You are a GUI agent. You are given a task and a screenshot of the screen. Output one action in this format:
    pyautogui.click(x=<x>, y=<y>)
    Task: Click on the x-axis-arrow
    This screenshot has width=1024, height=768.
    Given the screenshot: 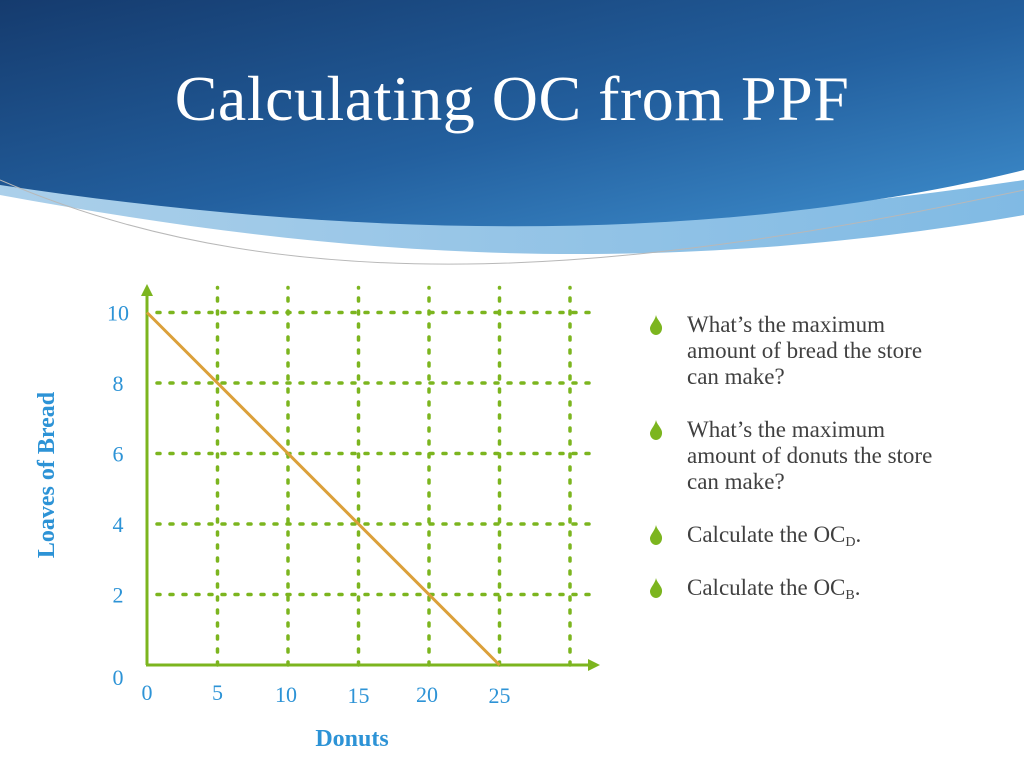 What is the action you would take?
    pyautogui.click(x=594, y=665)
    